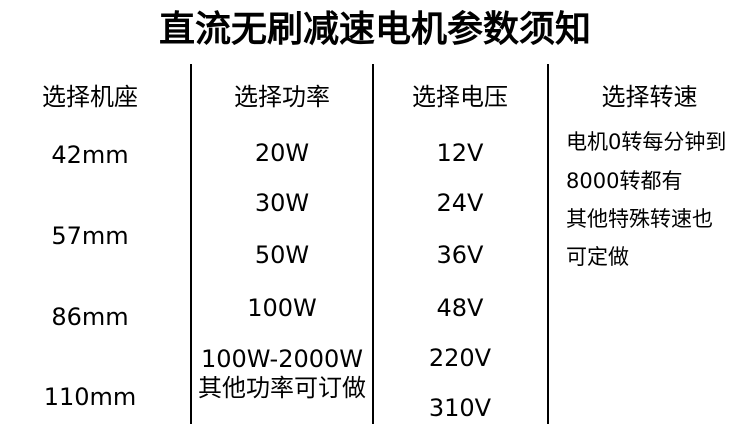 The image size is (750, 428). Describe the element at coordinates (374, 29) in the screenshot. I see `page-title: 直流无刷减速电机参数须知` at that location.